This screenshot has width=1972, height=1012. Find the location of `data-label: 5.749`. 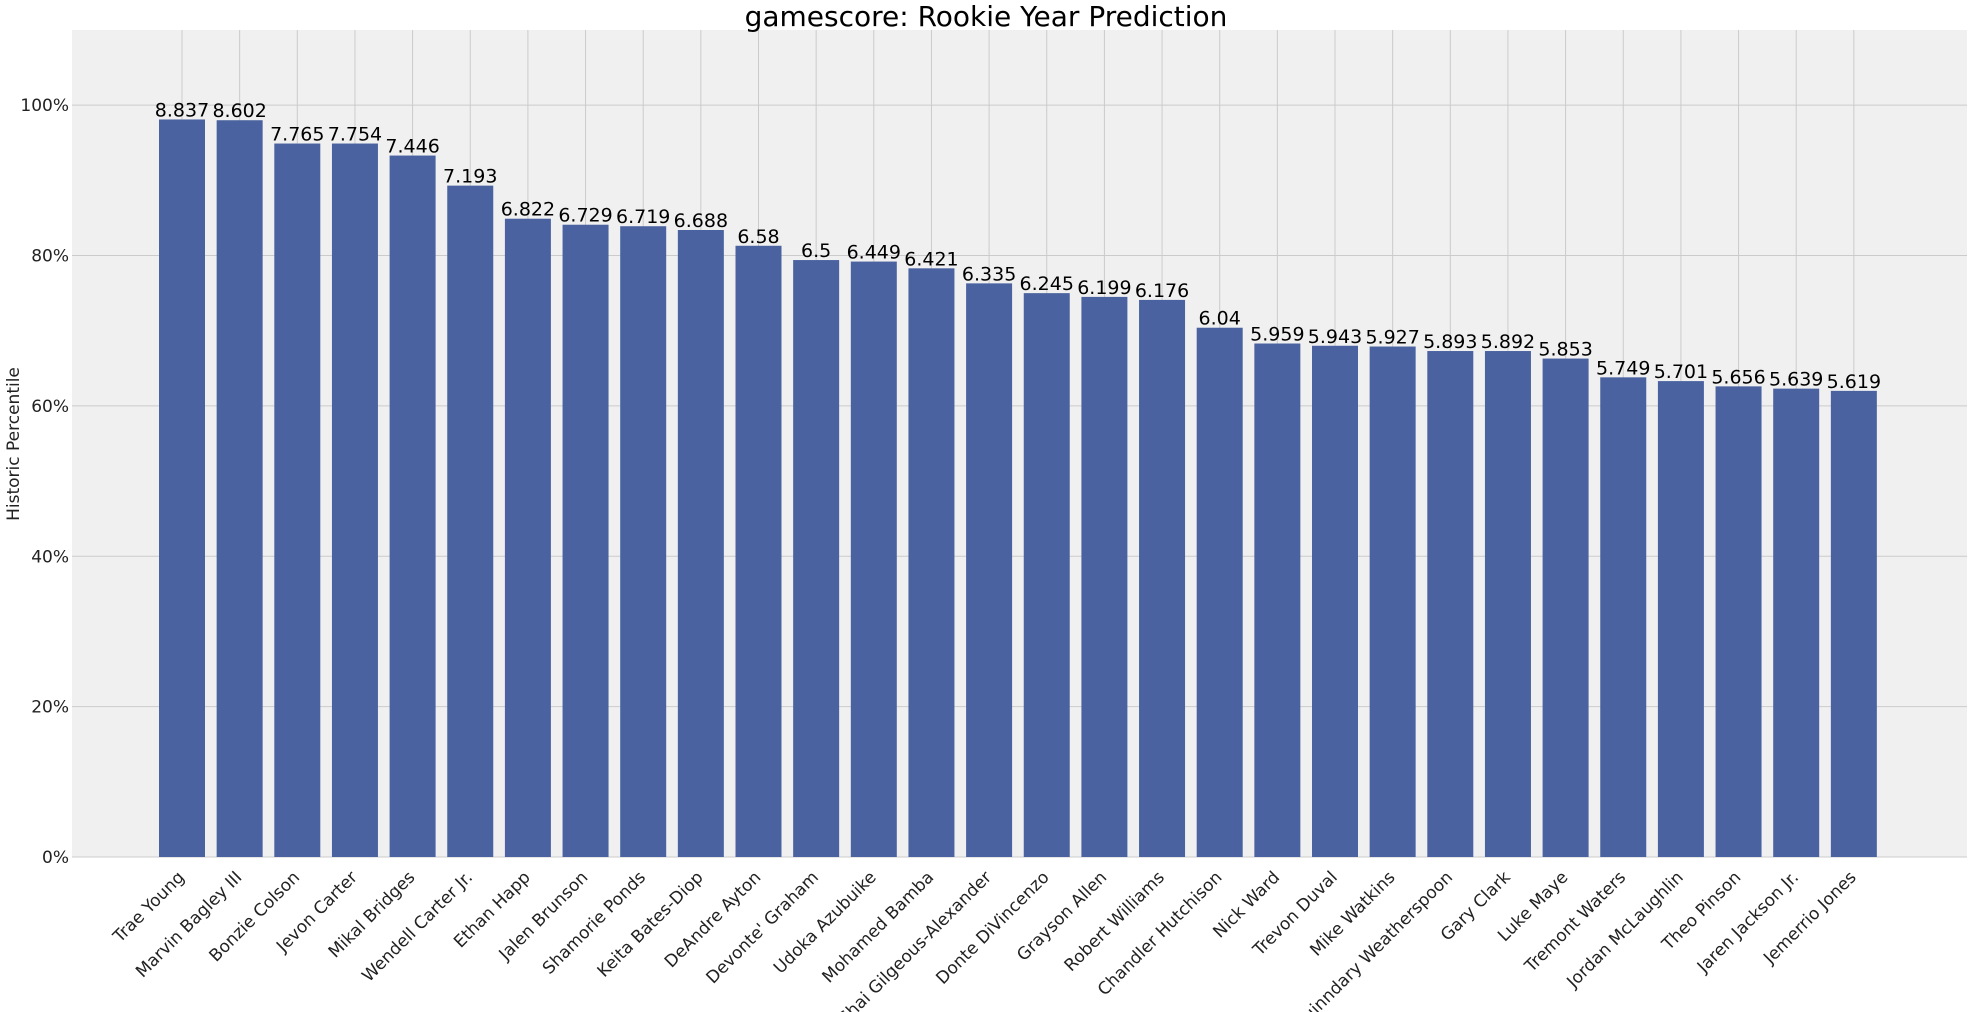

data-label: 5.749 is located at coordinates (1623, 368).